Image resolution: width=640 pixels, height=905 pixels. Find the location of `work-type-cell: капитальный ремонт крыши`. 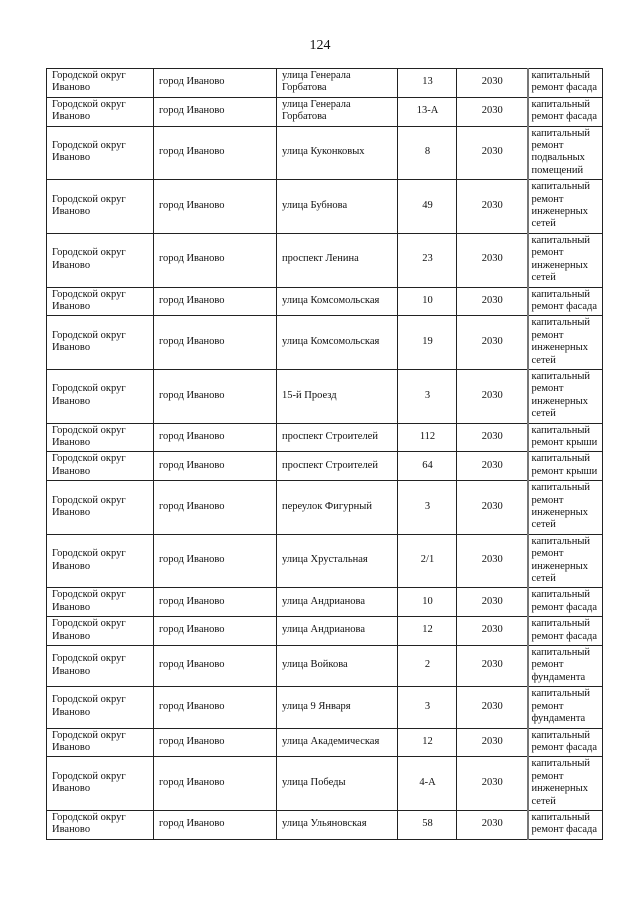

work-type-cell: капитальный ремонт крыши is located at coordinates (564, 466).